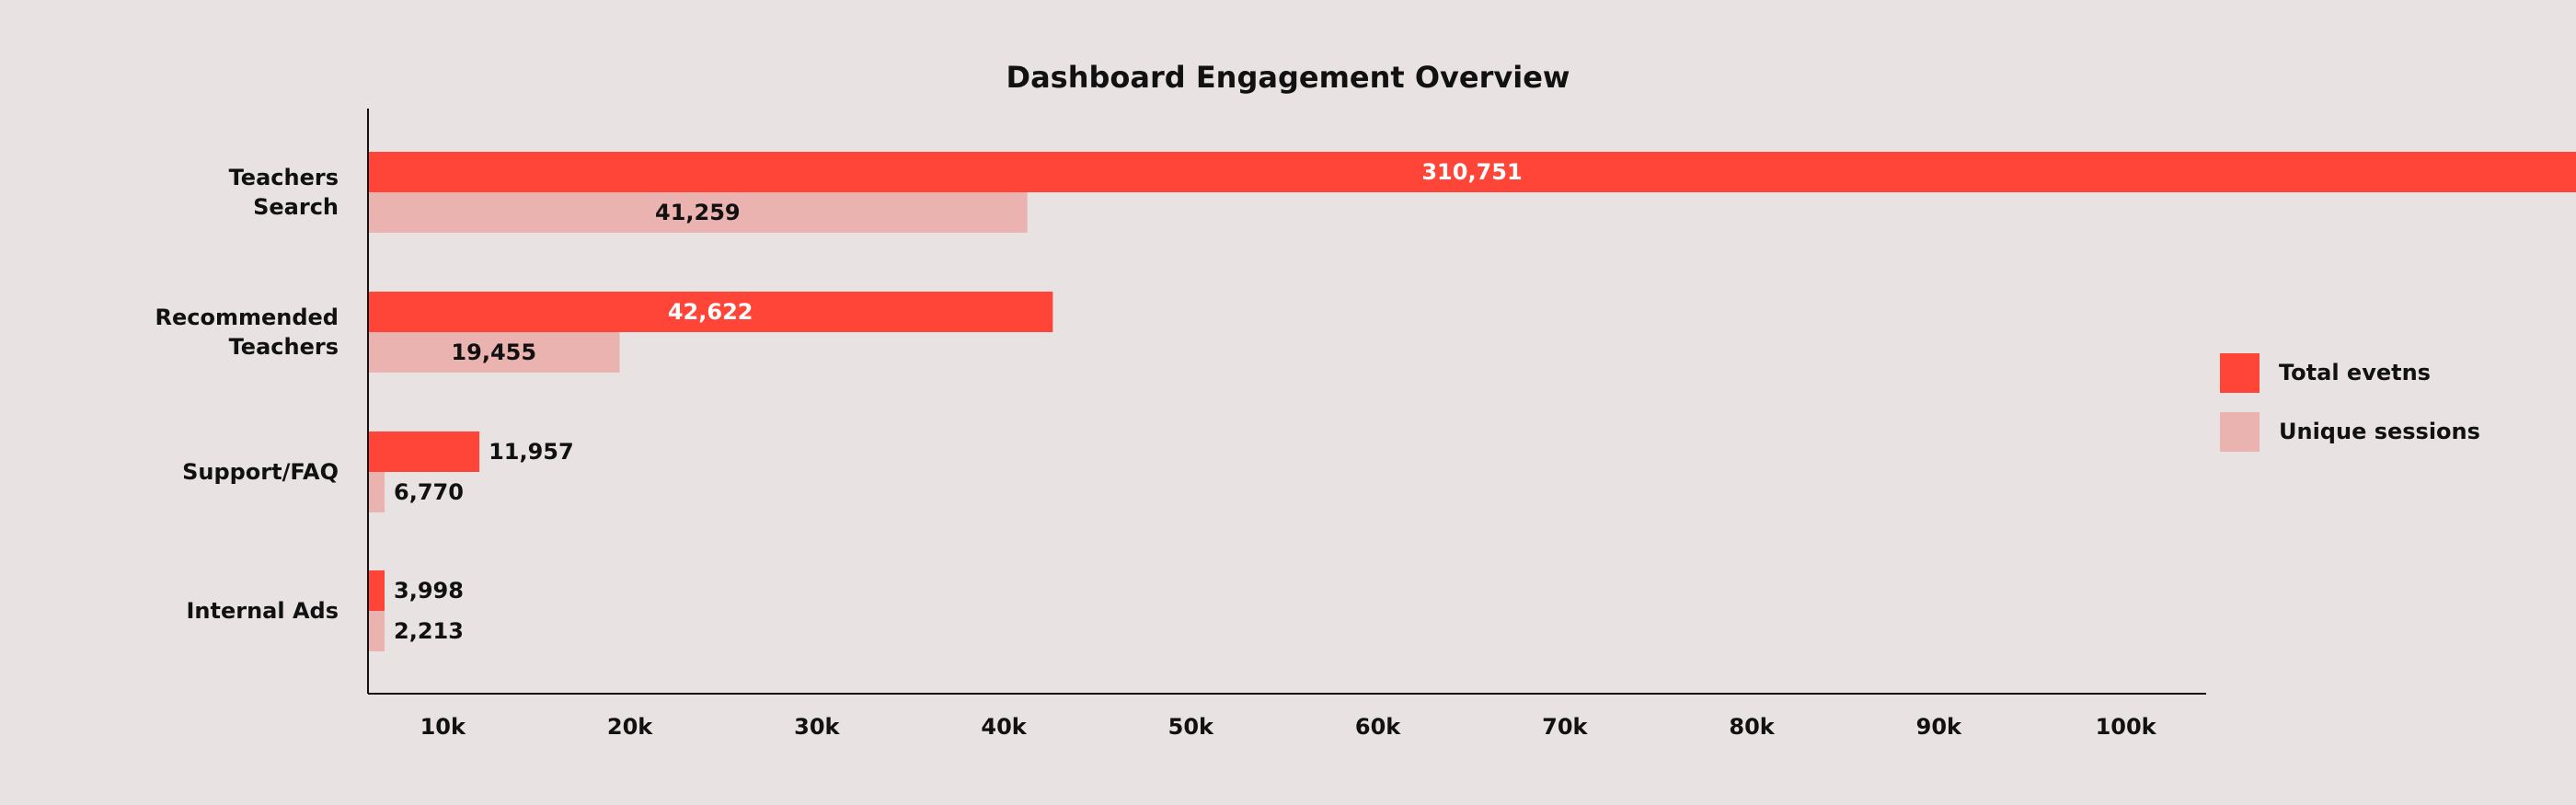 The height and width of the screenshot is (805, 2576). What do you see at coordinates (429, 492) in the screenshot?
I see `value-label: 6,770` at bounding box center [429, 492].